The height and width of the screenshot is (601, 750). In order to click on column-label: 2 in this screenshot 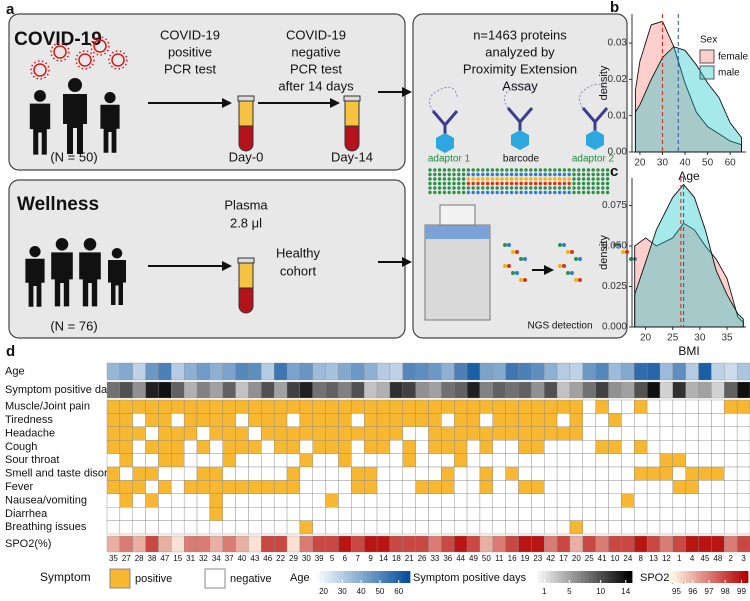, I will do `click(730, 558)`.